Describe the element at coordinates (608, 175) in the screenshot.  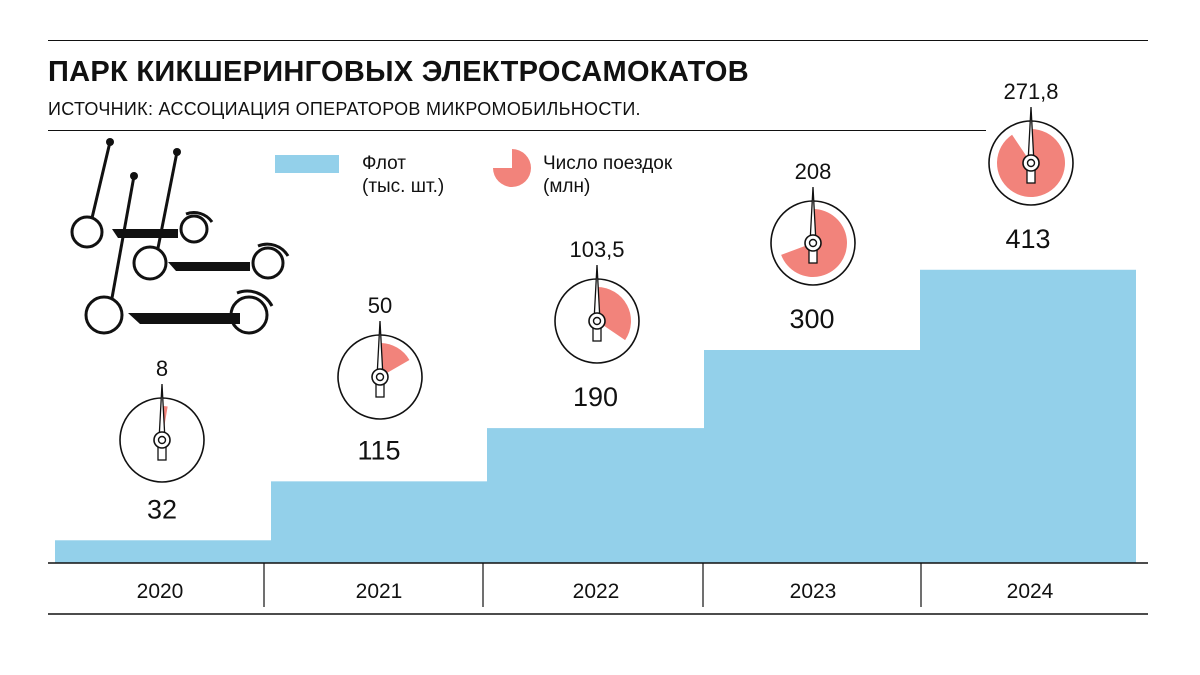
I see `legend-trips-label: Число поездок (млн)` at that location.